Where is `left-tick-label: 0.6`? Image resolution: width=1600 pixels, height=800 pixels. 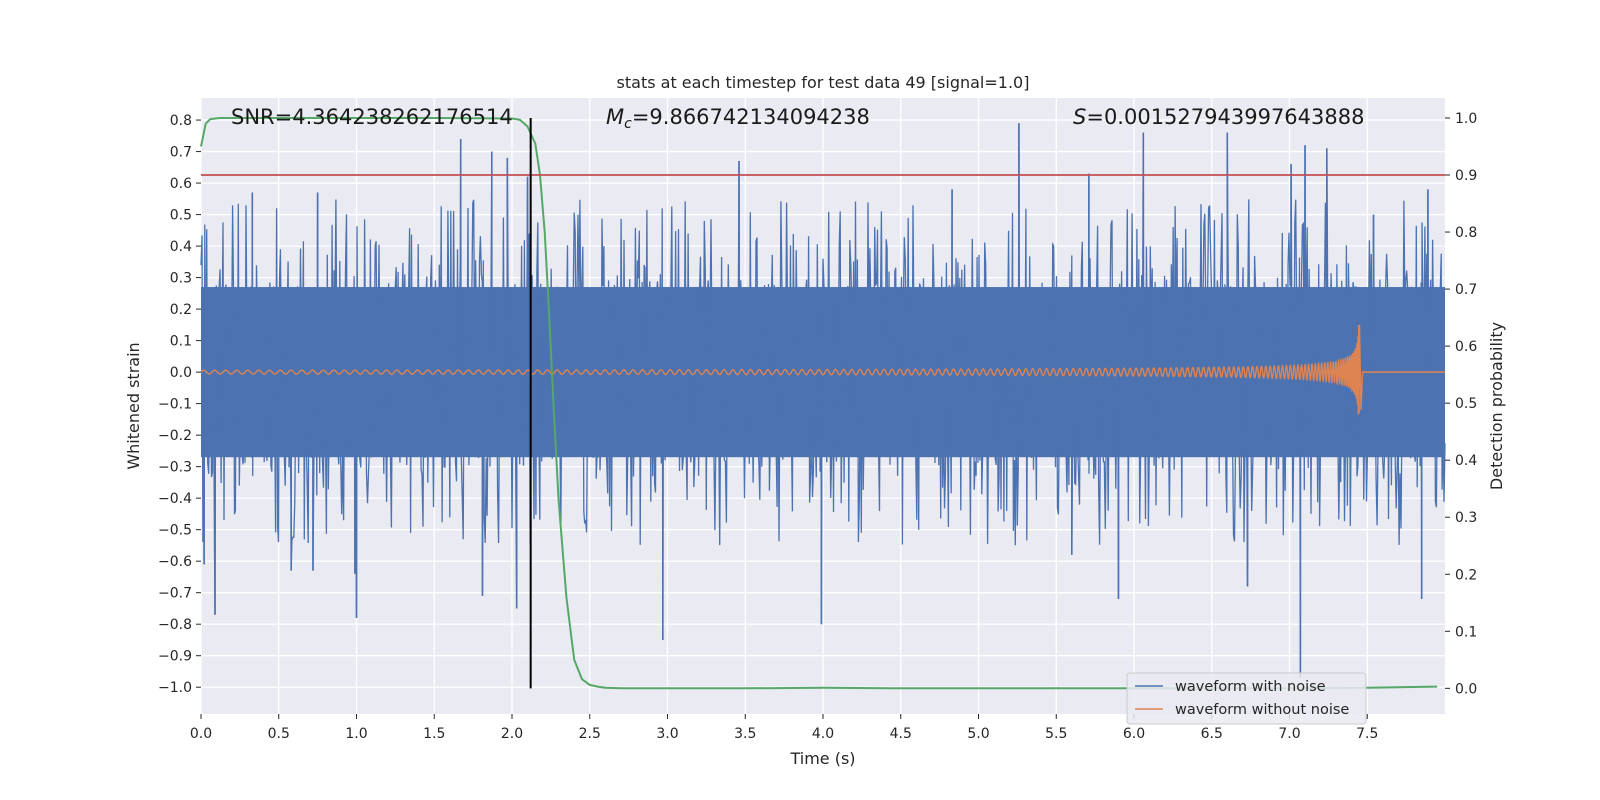 left-tick-label: 0.6 is located at coordinates (181, 184).